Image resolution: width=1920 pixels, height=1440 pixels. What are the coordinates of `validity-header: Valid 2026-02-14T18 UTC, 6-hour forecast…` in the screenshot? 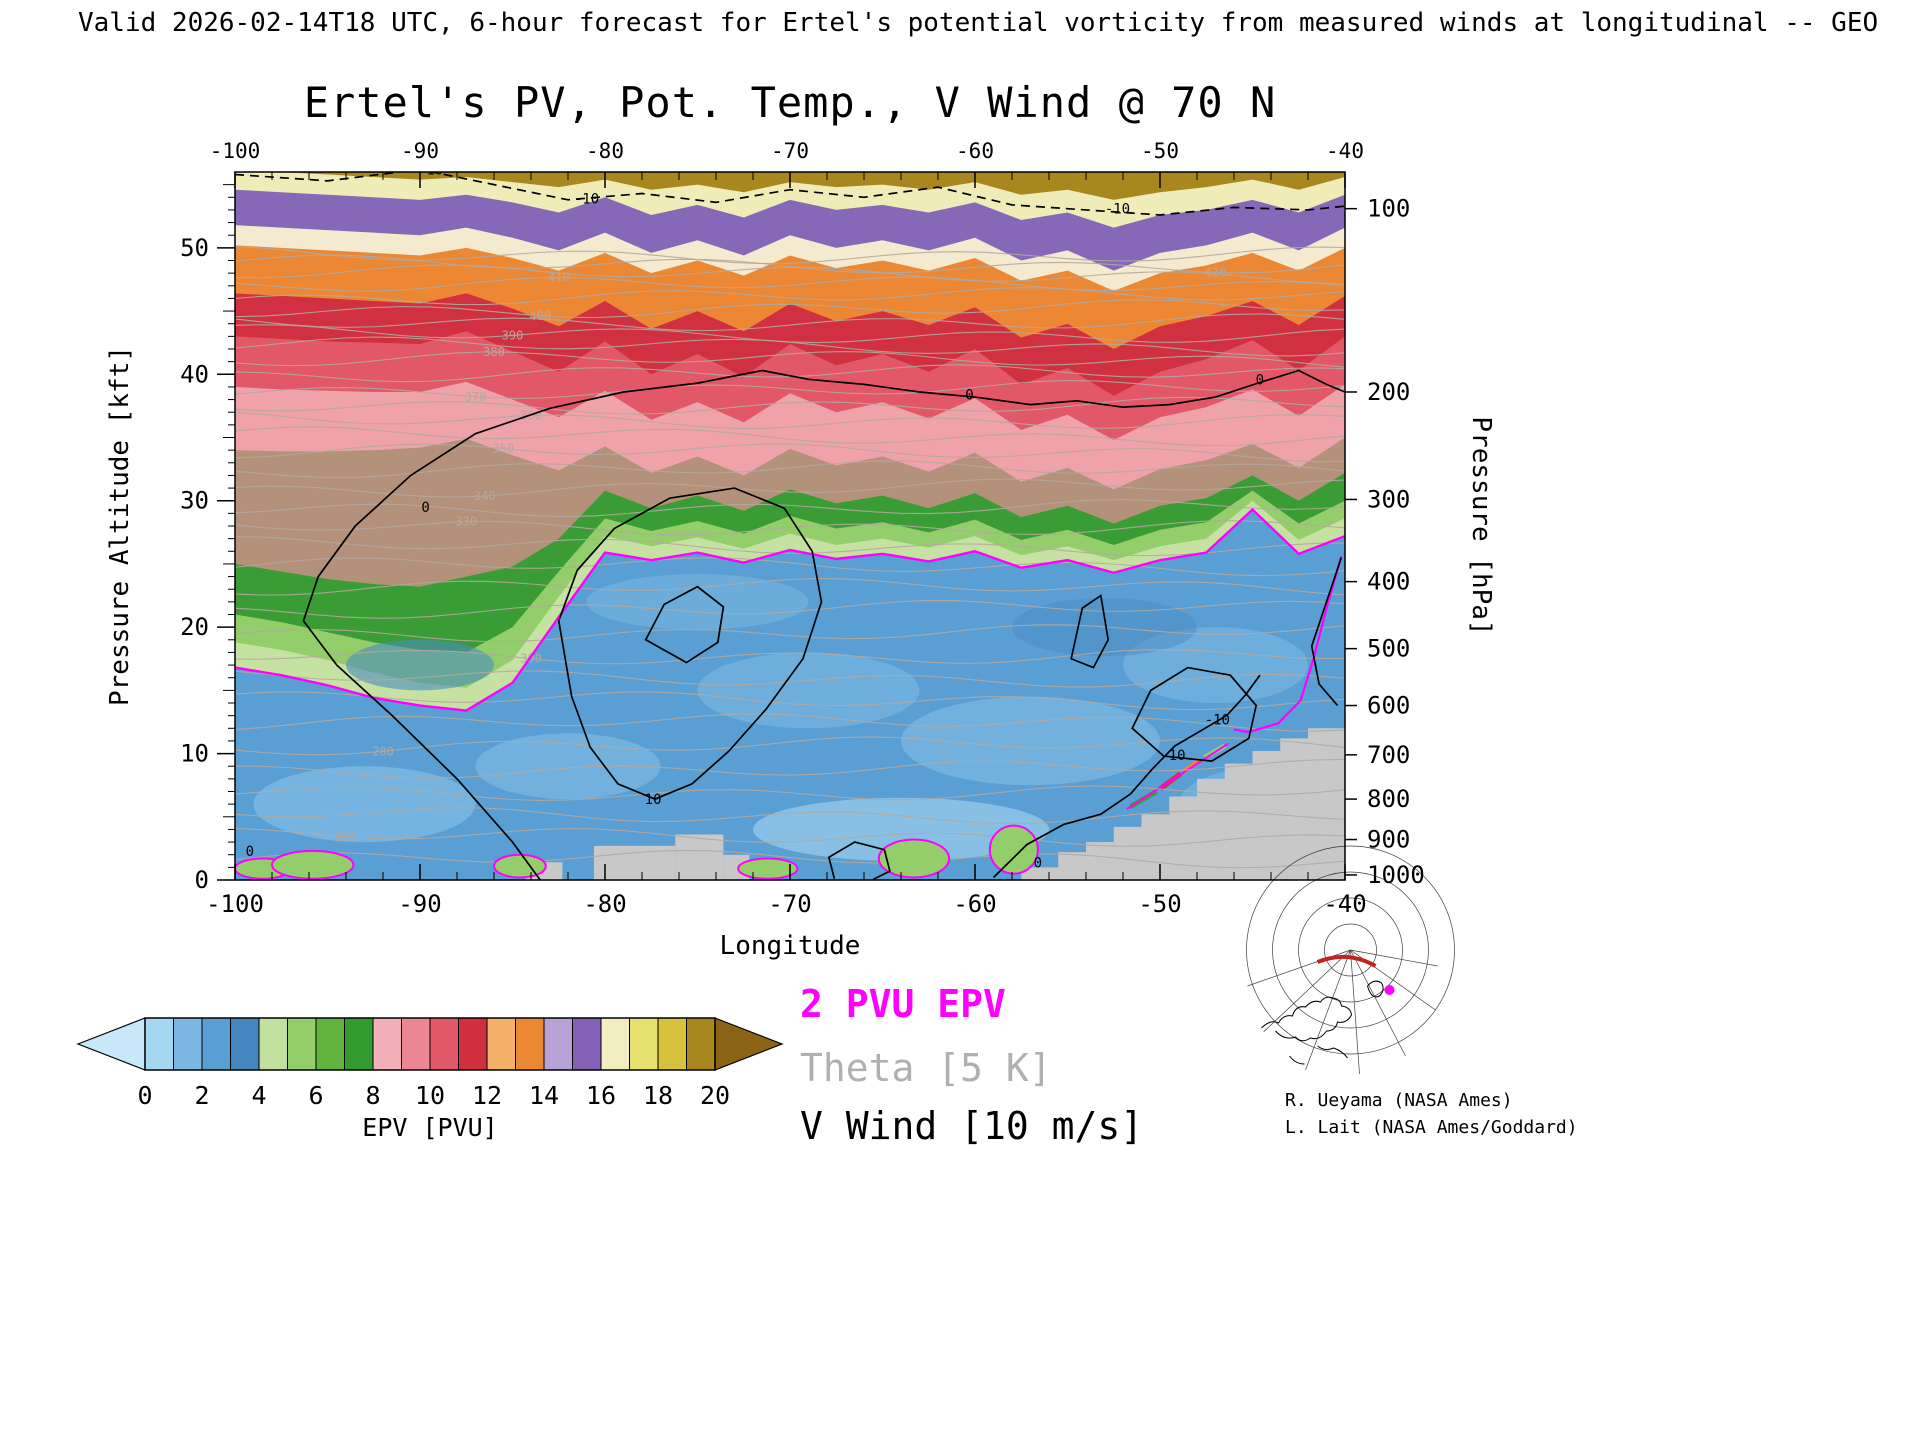 It's located at (978, 23).